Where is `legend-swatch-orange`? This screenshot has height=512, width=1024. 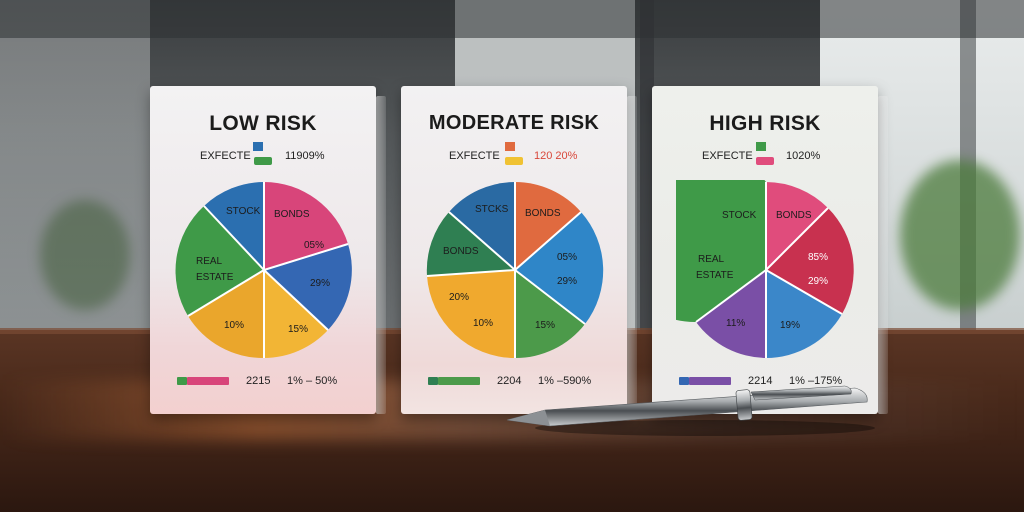 legend-swatch-orange is located at coordinates (510, 146).